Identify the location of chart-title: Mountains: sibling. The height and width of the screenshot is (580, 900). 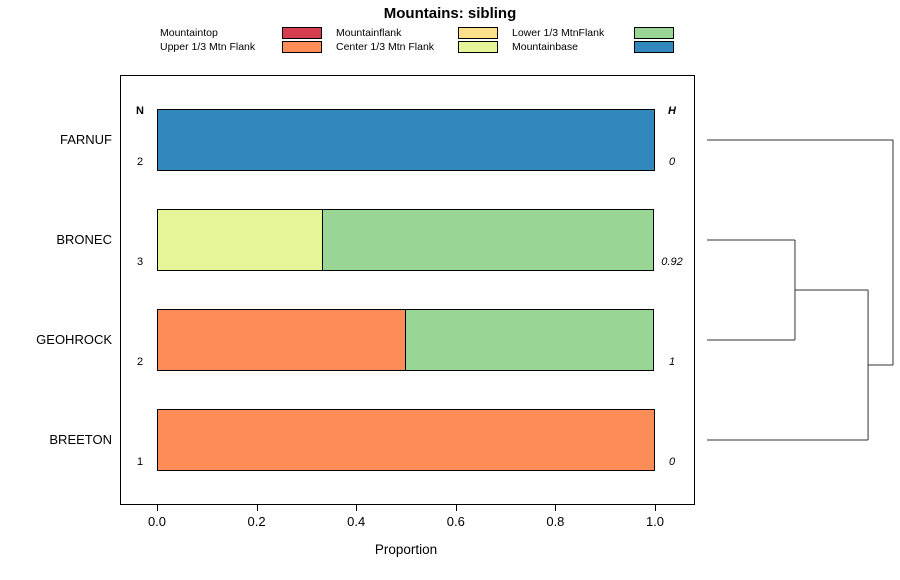
(450, 13).